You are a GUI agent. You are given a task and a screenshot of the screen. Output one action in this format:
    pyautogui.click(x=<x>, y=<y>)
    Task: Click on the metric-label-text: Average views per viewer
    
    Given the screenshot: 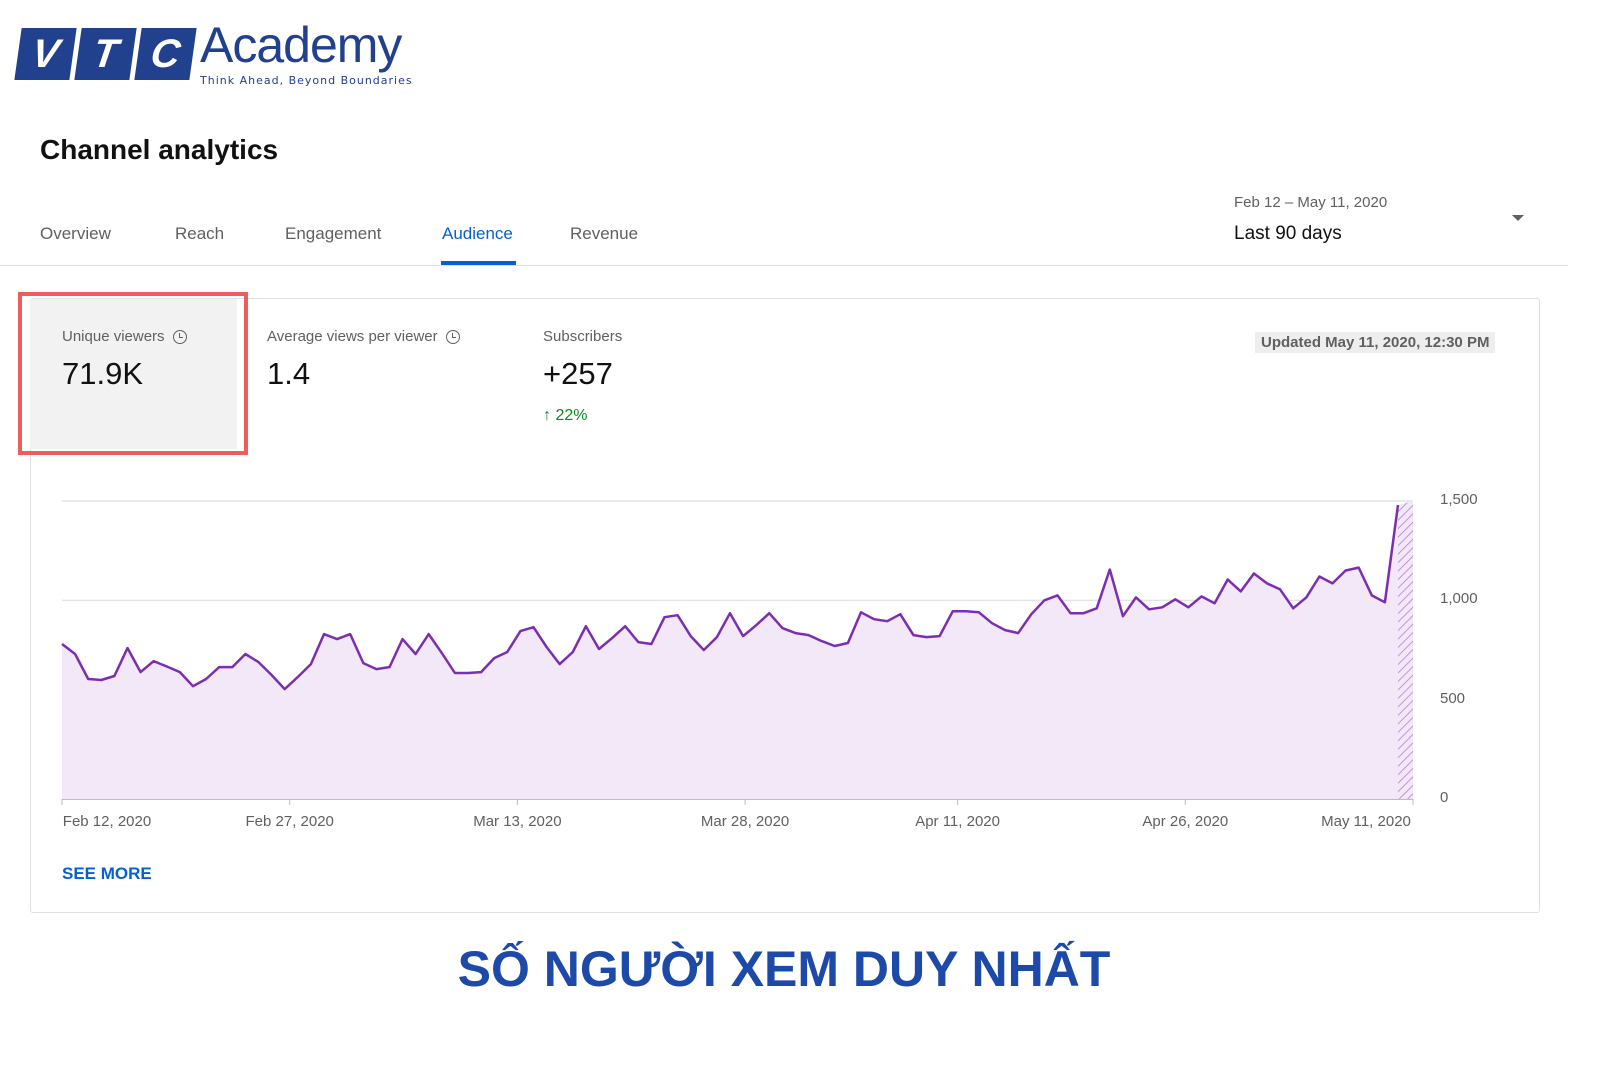 What is the action you would take?
    pyautogui.click(x=352, y=336)
    